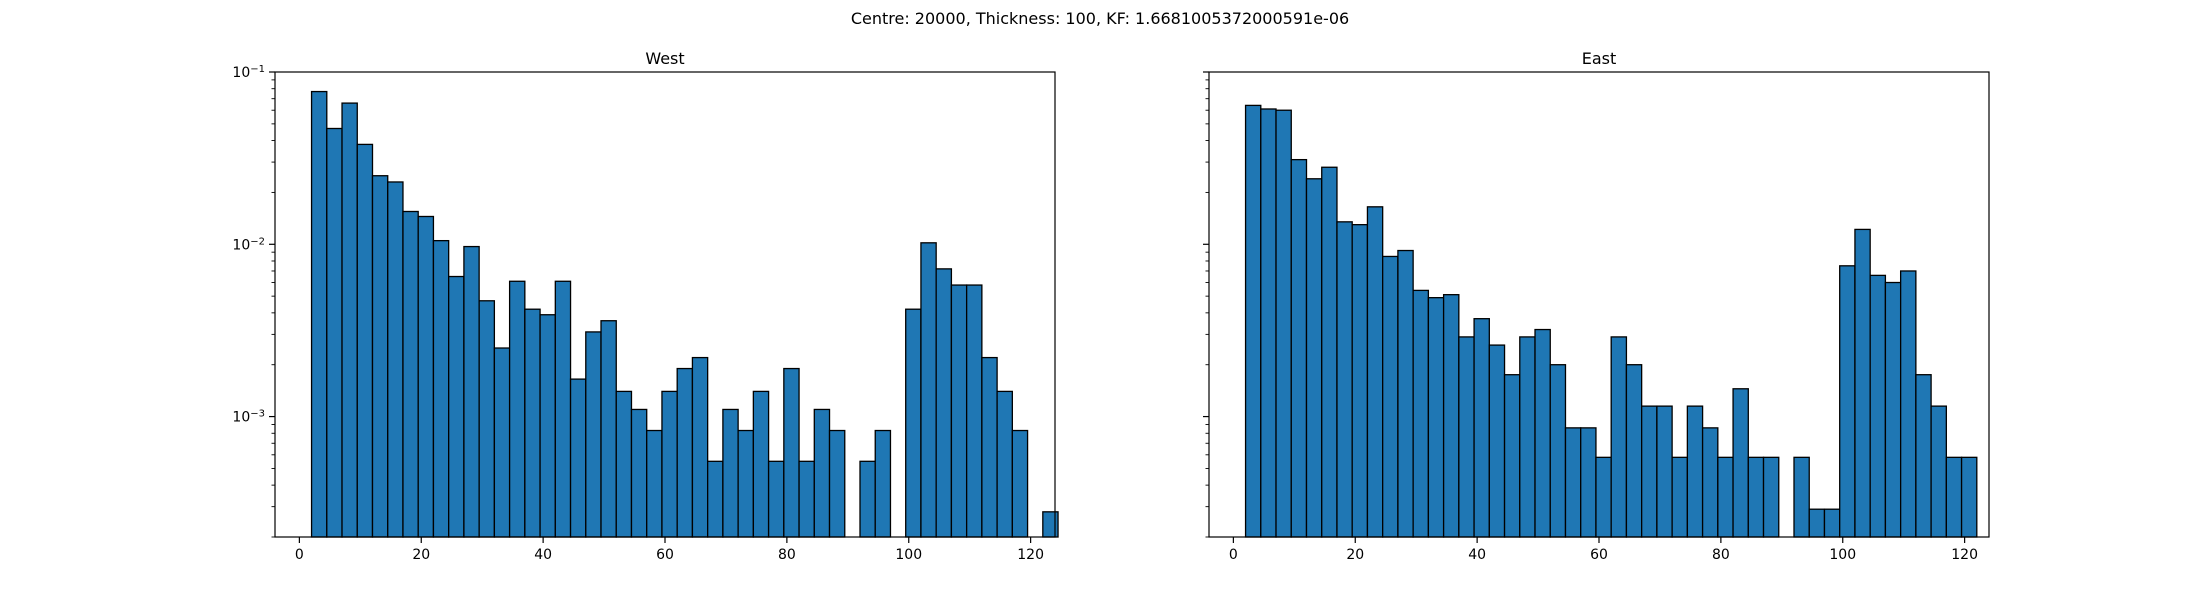 Image resolution: width=2200 pixels, height=600 pixels. I want to click on x-tick-label: 120, so click(1030, 555).